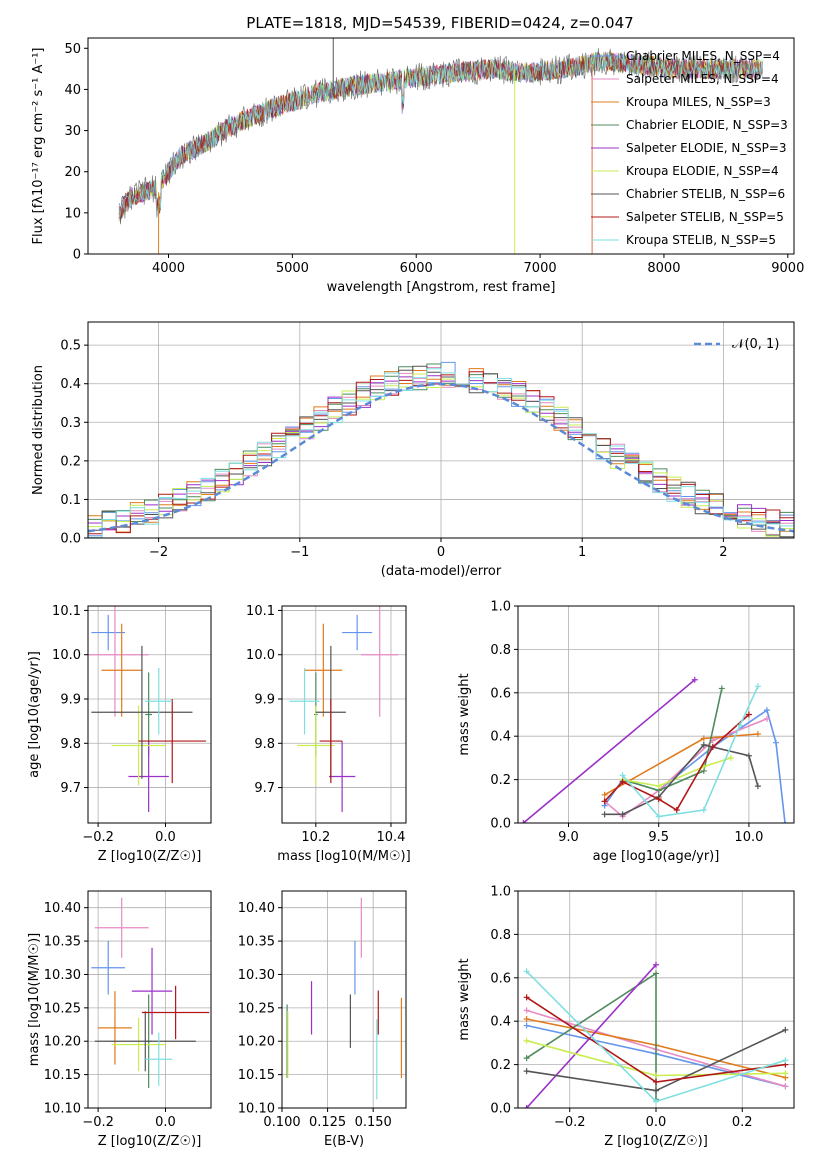 Image resolution: width=819 pixels, height=1170 pixels. What do you see at coordinates (698, 102) in the screenshot?
I see `legend-label: Kroupa MILES, N_SSP=3` at bounding box center [698, 102].